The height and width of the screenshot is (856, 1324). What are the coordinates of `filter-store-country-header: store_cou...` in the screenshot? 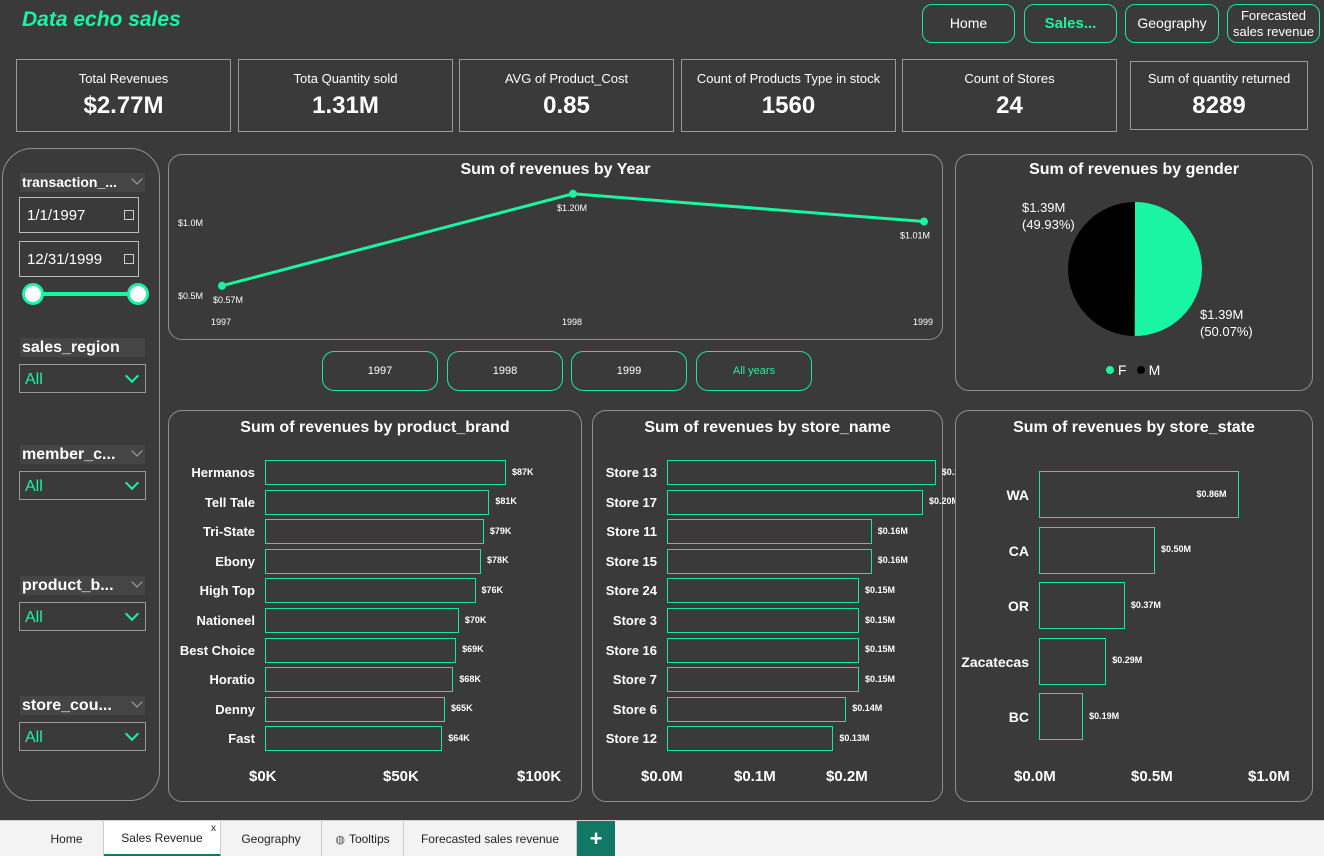 It's located at (82, 705).